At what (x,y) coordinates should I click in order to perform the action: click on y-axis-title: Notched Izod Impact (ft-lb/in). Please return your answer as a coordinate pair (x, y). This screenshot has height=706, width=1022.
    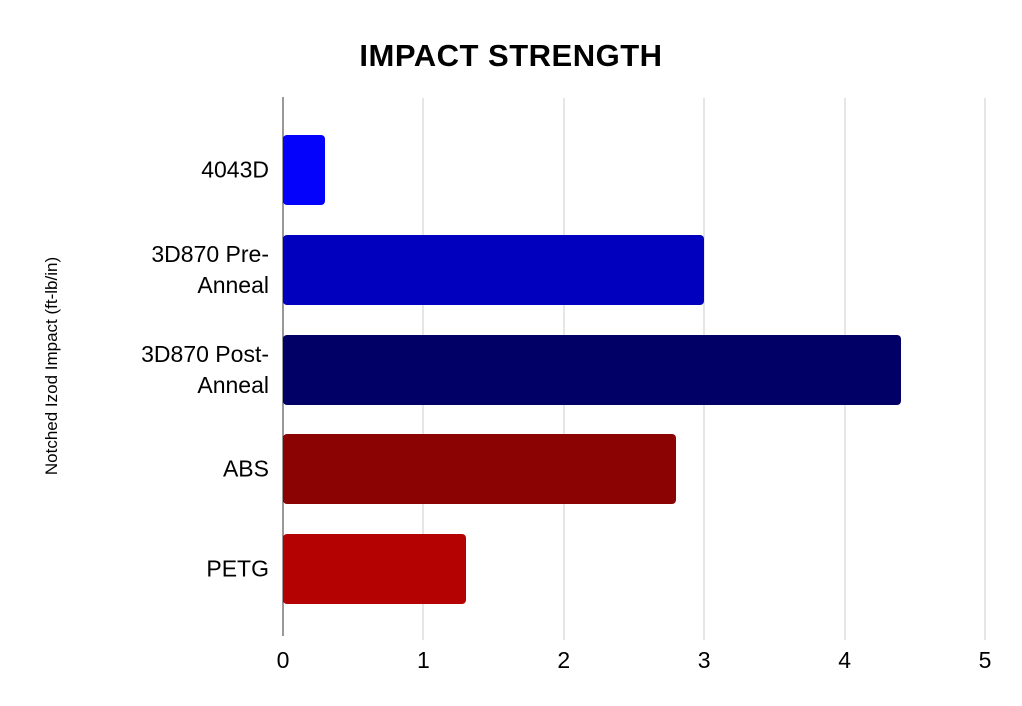
    Looking at the image, I should click on (51, 366).